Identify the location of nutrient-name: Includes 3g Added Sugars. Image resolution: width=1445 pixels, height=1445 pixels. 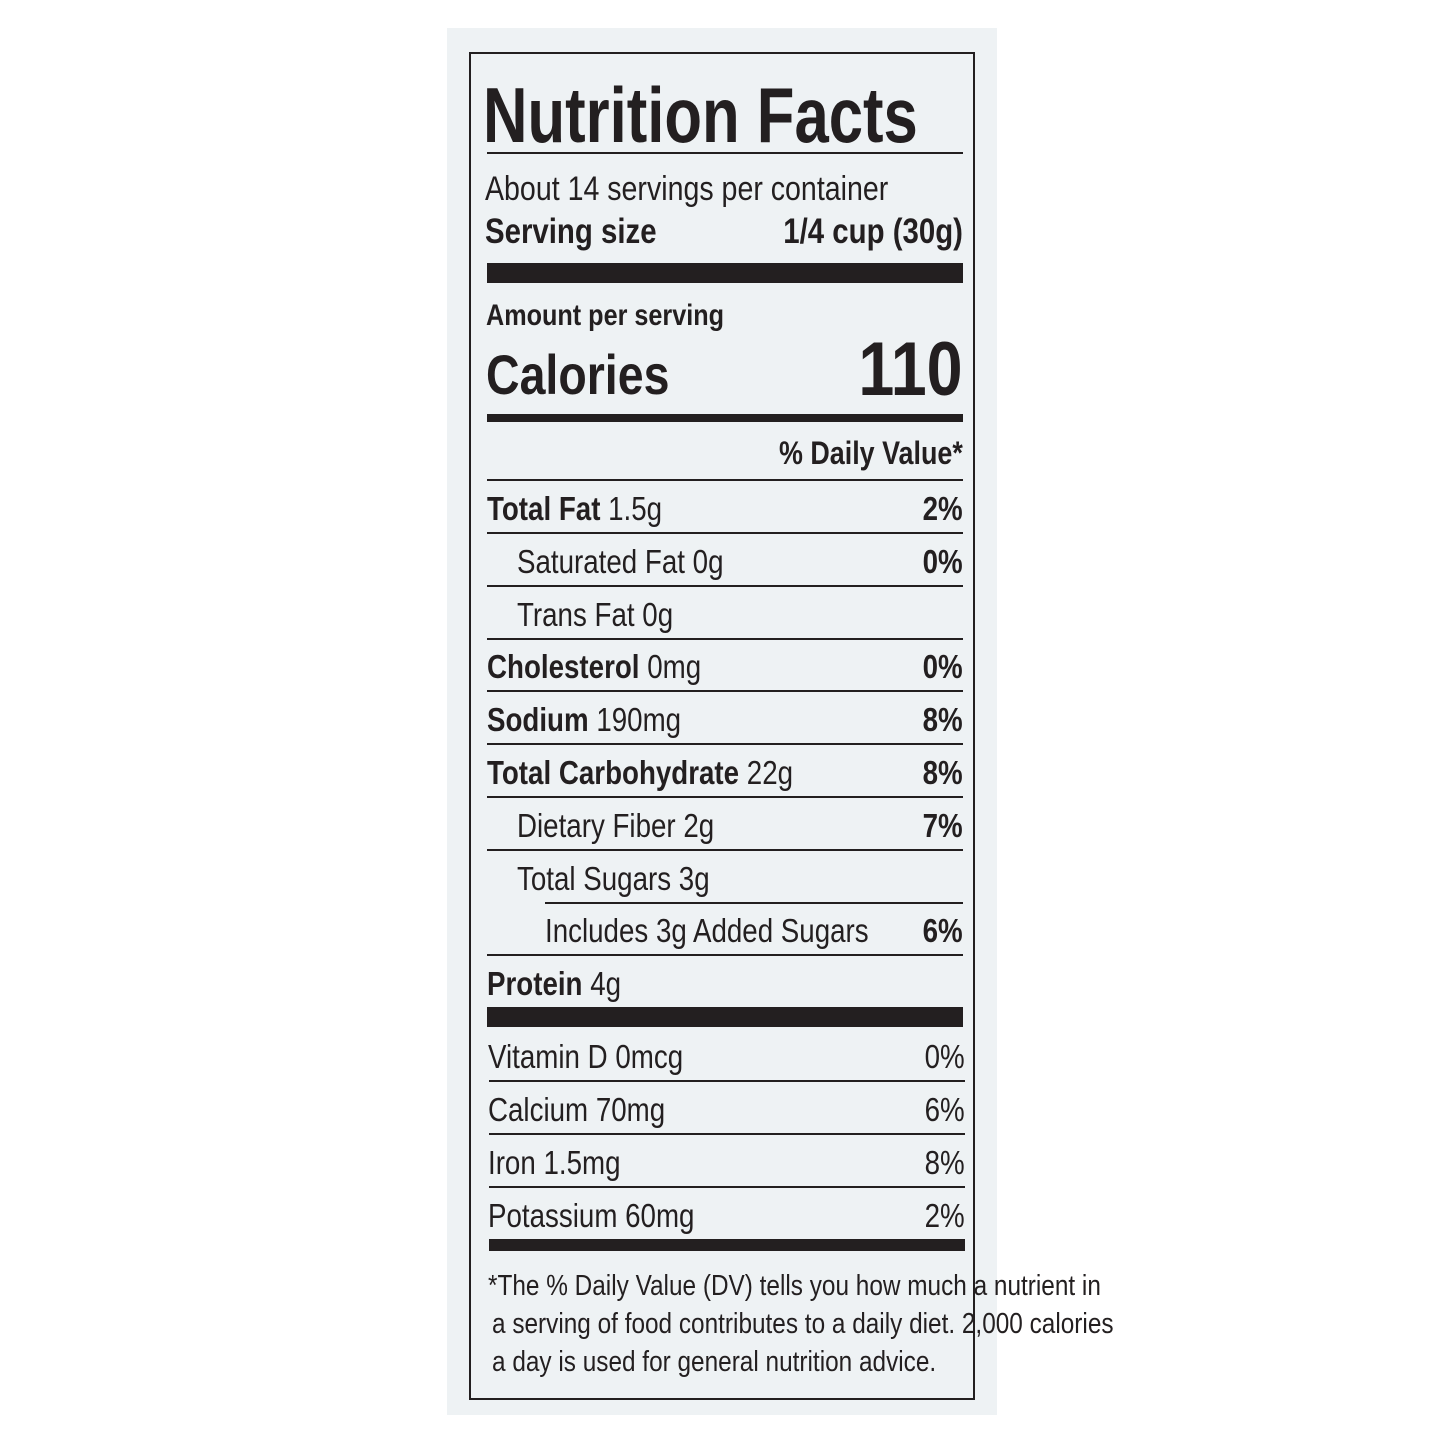
(707, 931).